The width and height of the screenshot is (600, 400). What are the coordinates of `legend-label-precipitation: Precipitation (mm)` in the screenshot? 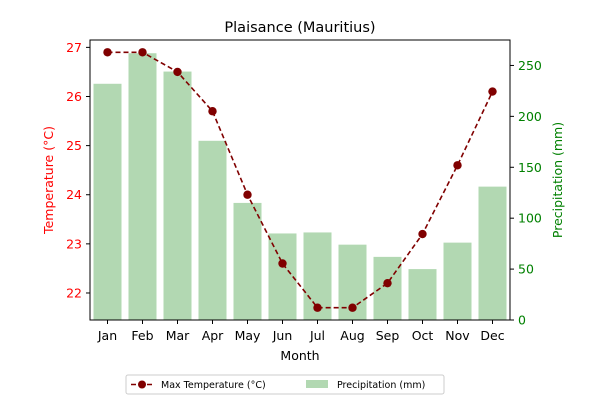 It's located at (381, 385).